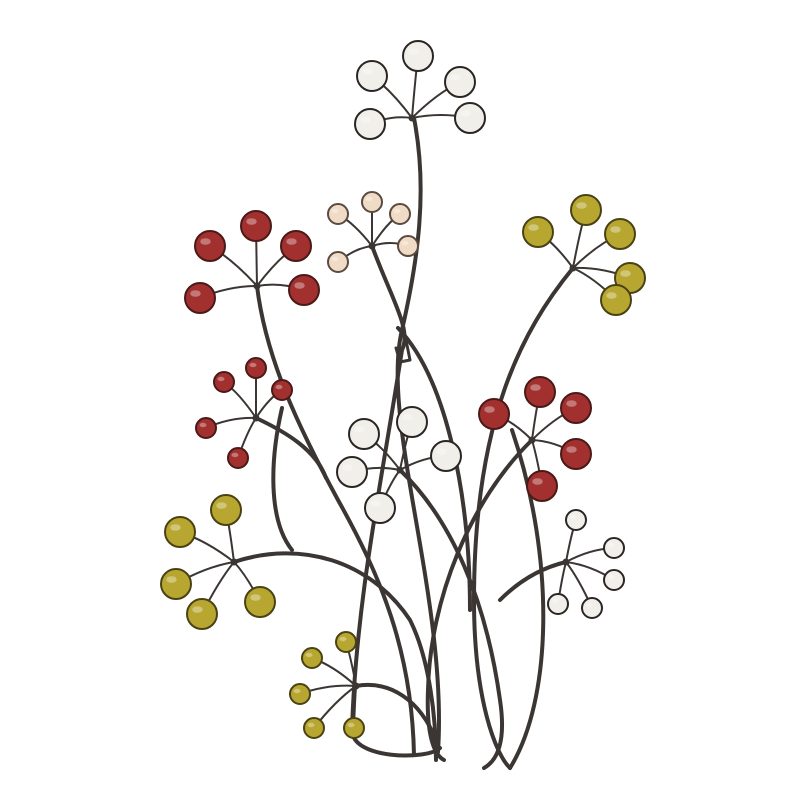 This screenshot has width=800, height=800. I want to click on flower-head-peach-upper, so click(373, 232).